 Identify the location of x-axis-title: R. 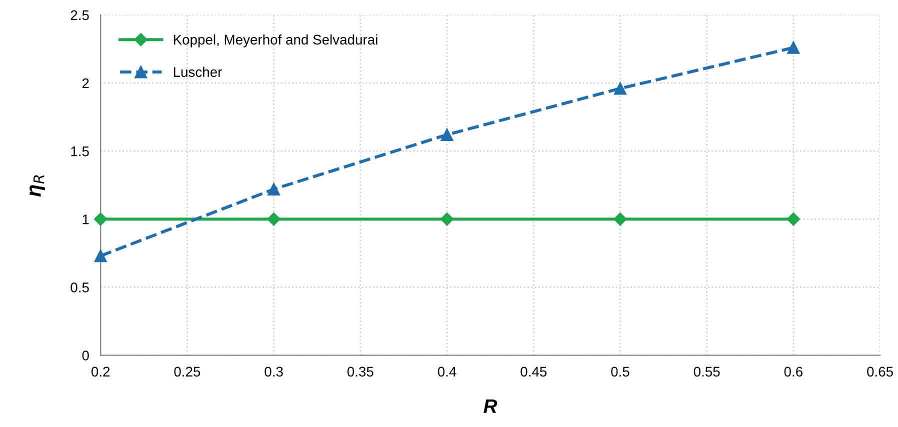
(491, 406).